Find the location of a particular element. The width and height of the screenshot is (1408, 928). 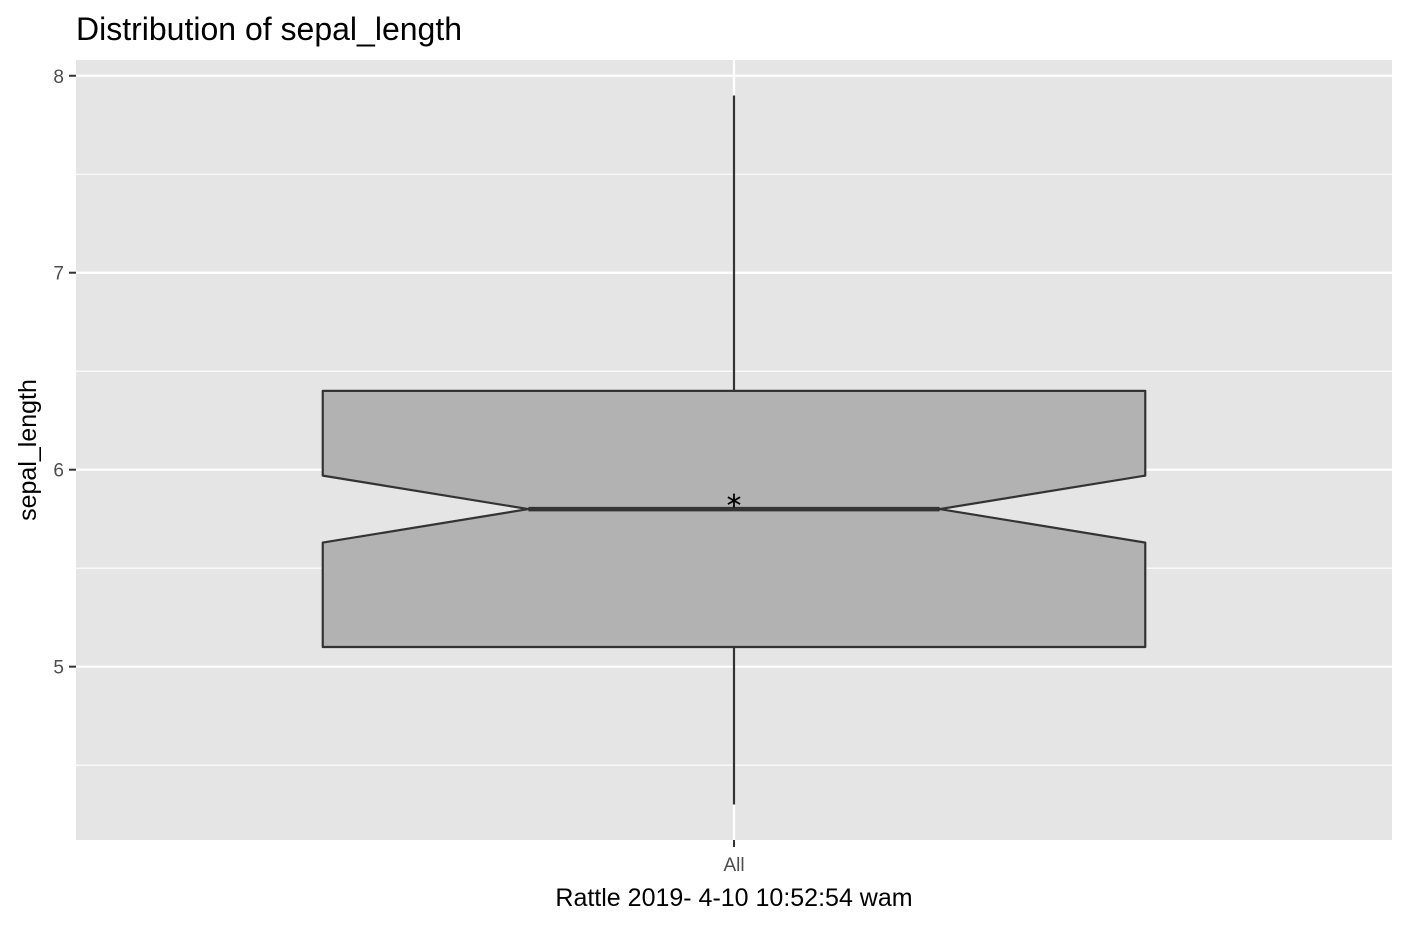

mean-marker is located at coordinates (734, 500).